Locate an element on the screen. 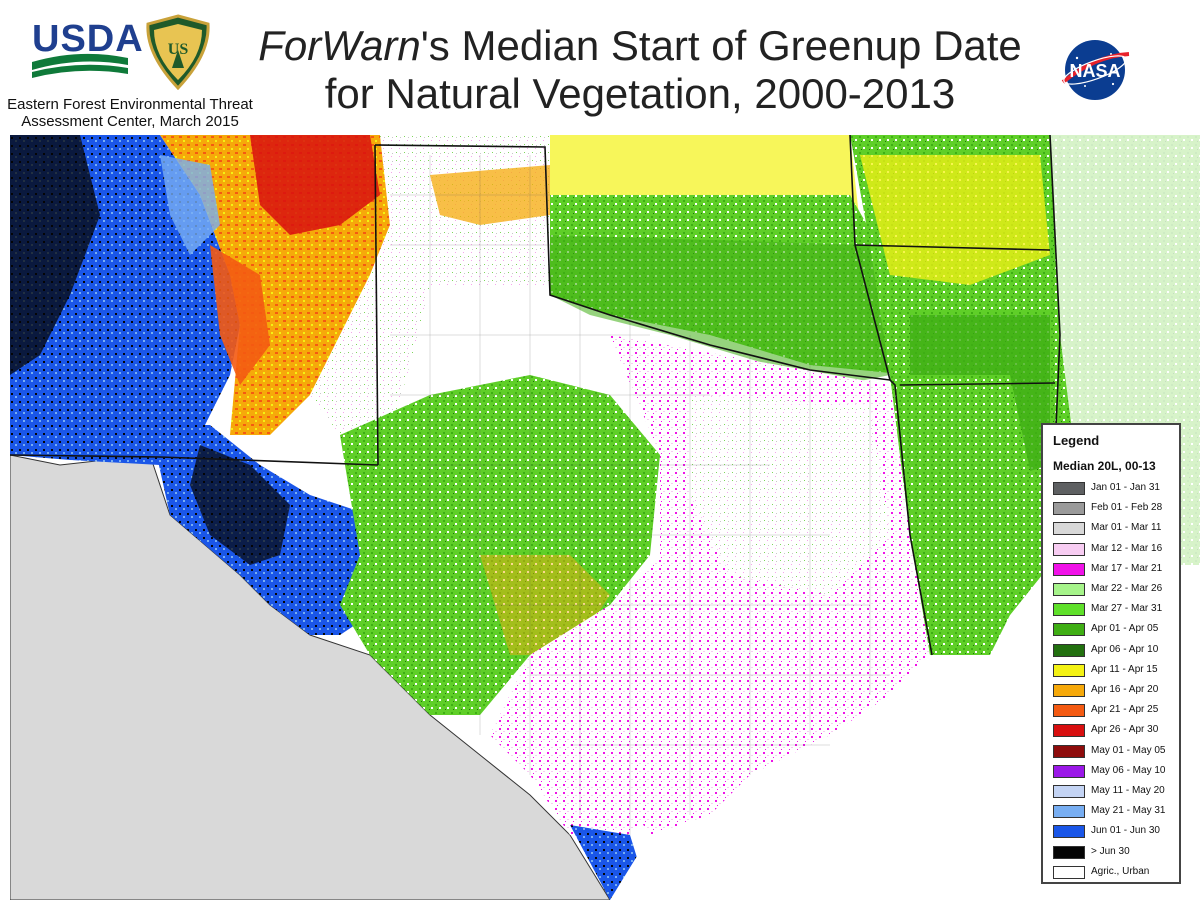 This screenshot has width=1200, height=914. legend-label: Mar 12 - Mar 16 is located at coordinates (1127, 548).